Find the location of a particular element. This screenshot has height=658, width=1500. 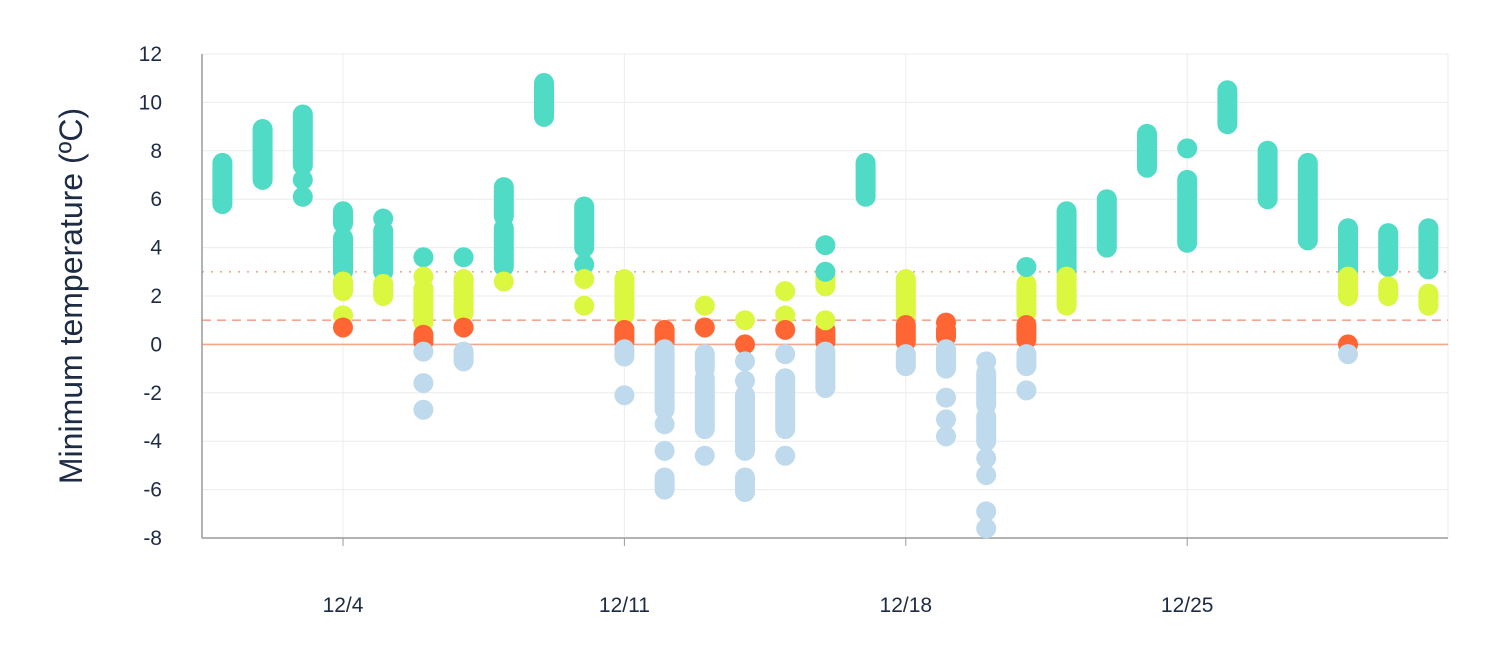

y-tick-label: 4 is located at coordinates (156, 248).